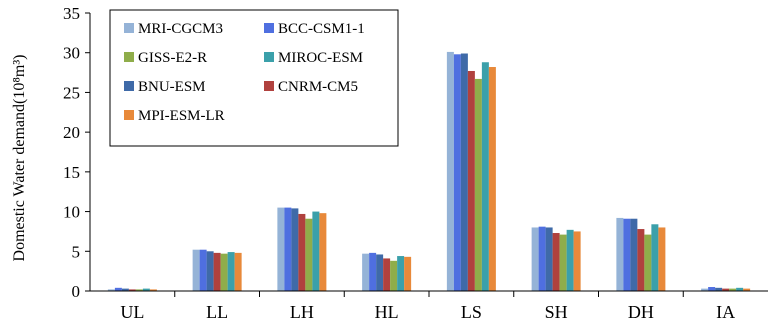  I want to click on bar-ul-mri-cgcm3, so click(111, 290).